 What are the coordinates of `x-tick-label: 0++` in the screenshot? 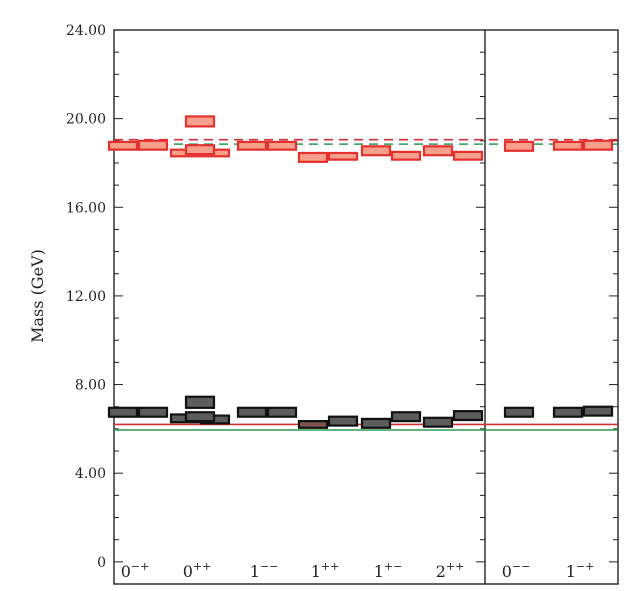 It's located at (197, 570).